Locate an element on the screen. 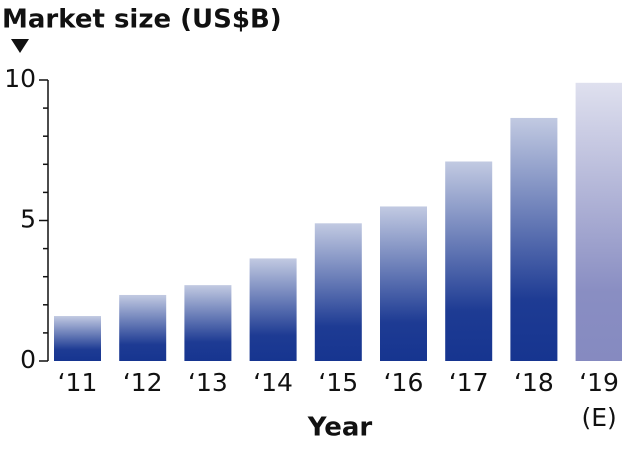  x-tick-label: ‘13 is located at coordinates (208, 382).